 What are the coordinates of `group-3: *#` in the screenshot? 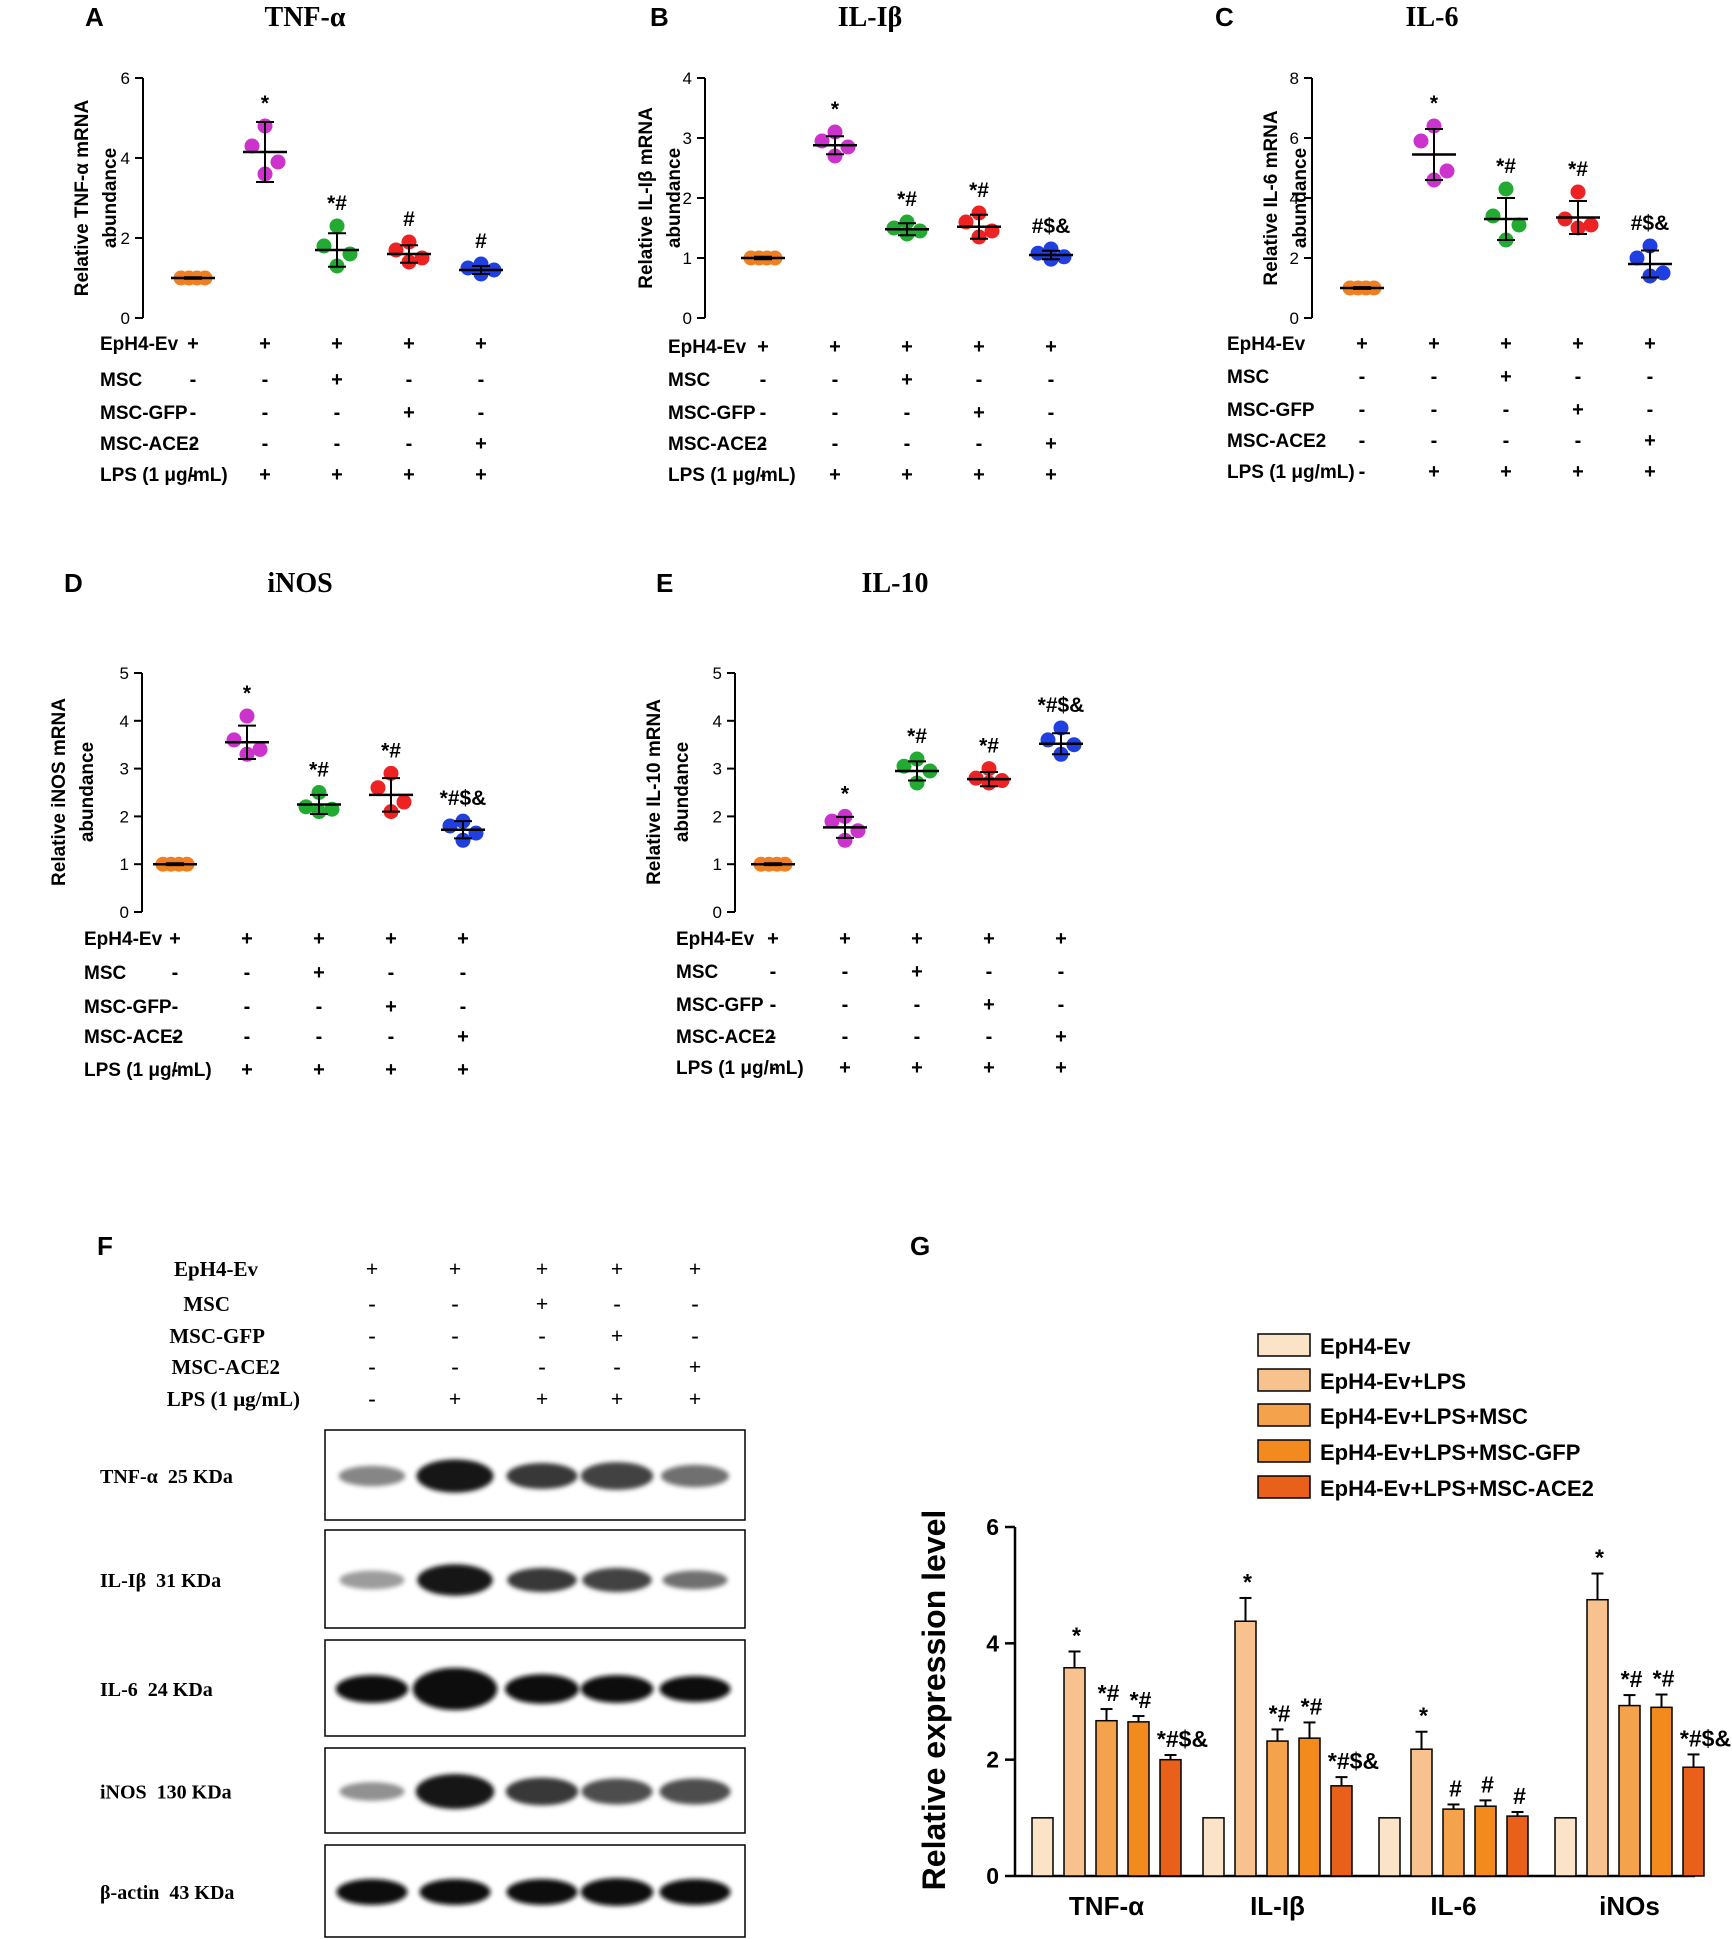 It's located at (391, 779).